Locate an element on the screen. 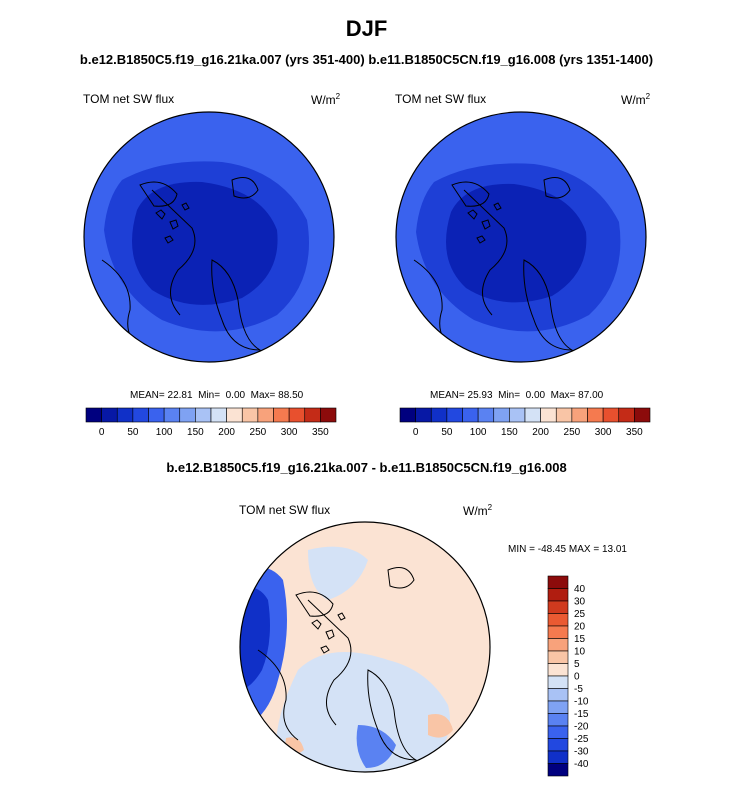 Image resolution: width=733 pixels, height=788 pixels. panel3-colorbar-tick-label: -25 is located at coordinates (581, 739).